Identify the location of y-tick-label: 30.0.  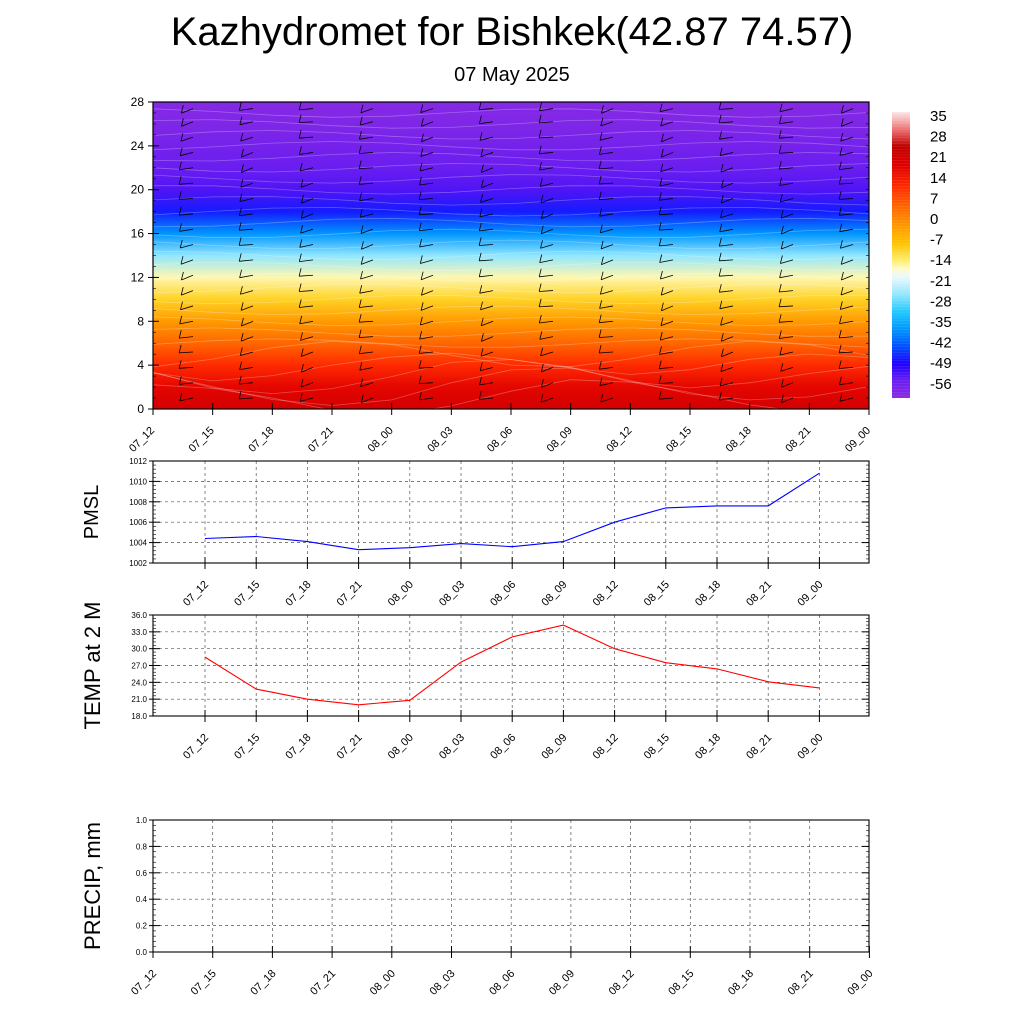
(139, 649).